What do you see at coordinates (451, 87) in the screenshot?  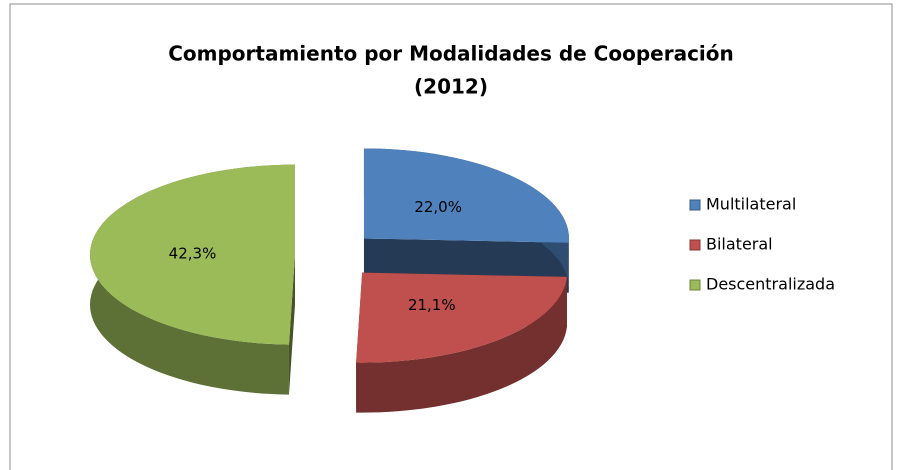 I see `chart-title: (2012)` at bounding box center [451, 87].